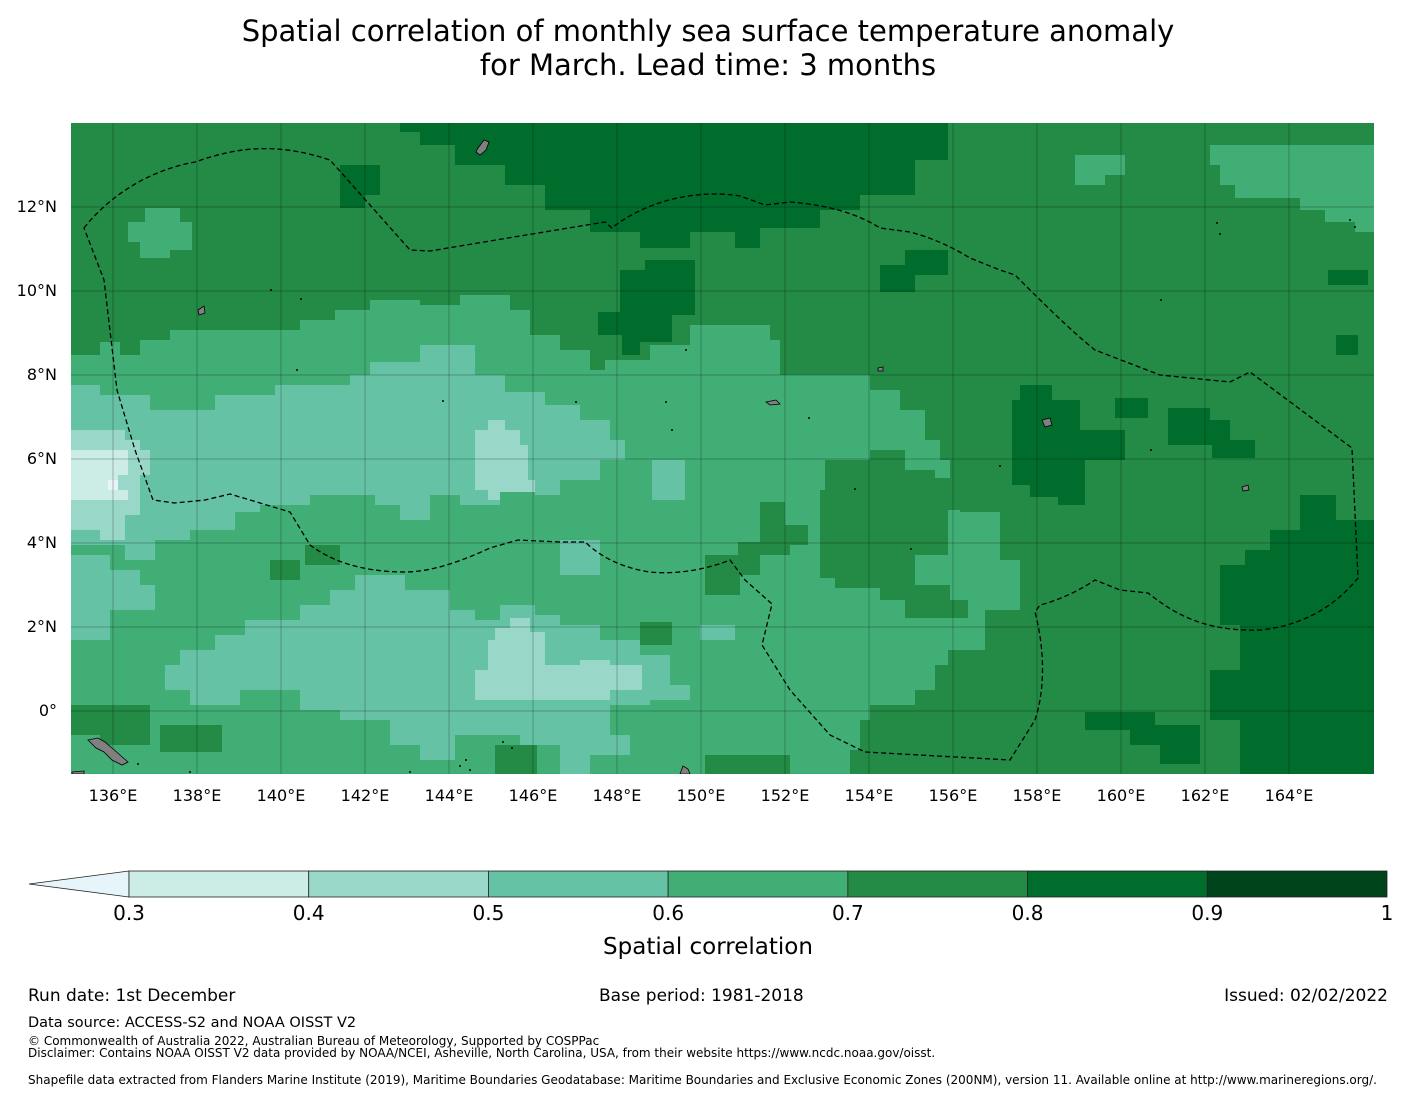 This screenshot has width=1416, height=1095. I want to click on x-tick-label: 138°E, so click(197, 795).